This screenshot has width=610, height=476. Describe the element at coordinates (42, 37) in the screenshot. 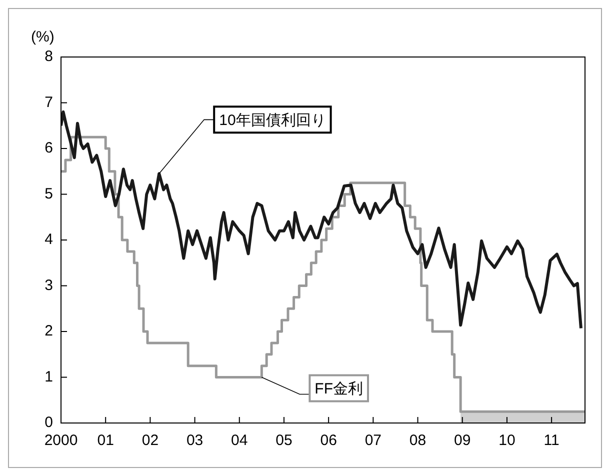

I see `y-axis-title: (%)` at that location.